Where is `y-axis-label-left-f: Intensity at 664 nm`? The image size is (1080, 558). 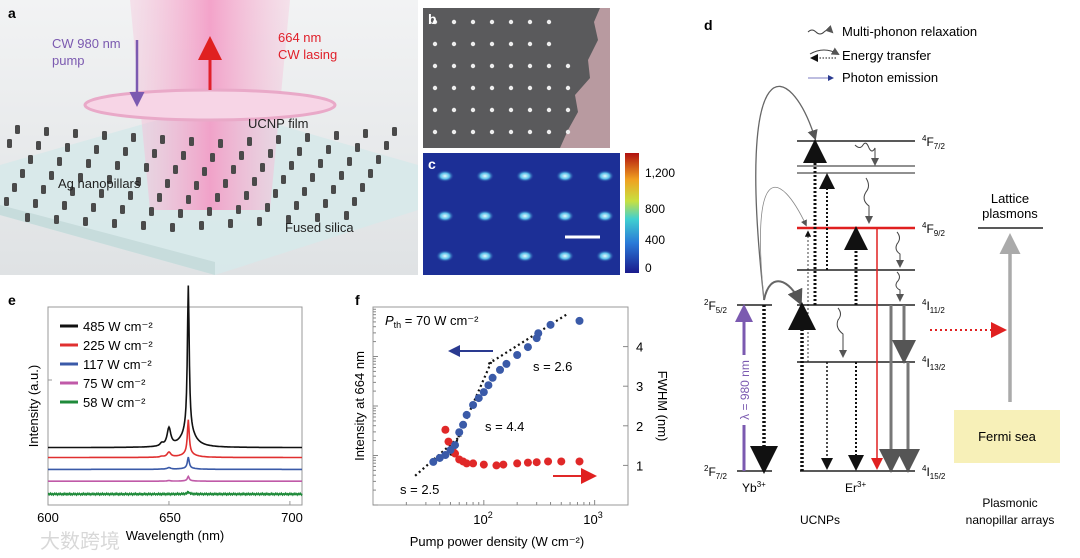 y-axis-label-left-f: Intensity at 664 nm is located at coordinates (359, 406).